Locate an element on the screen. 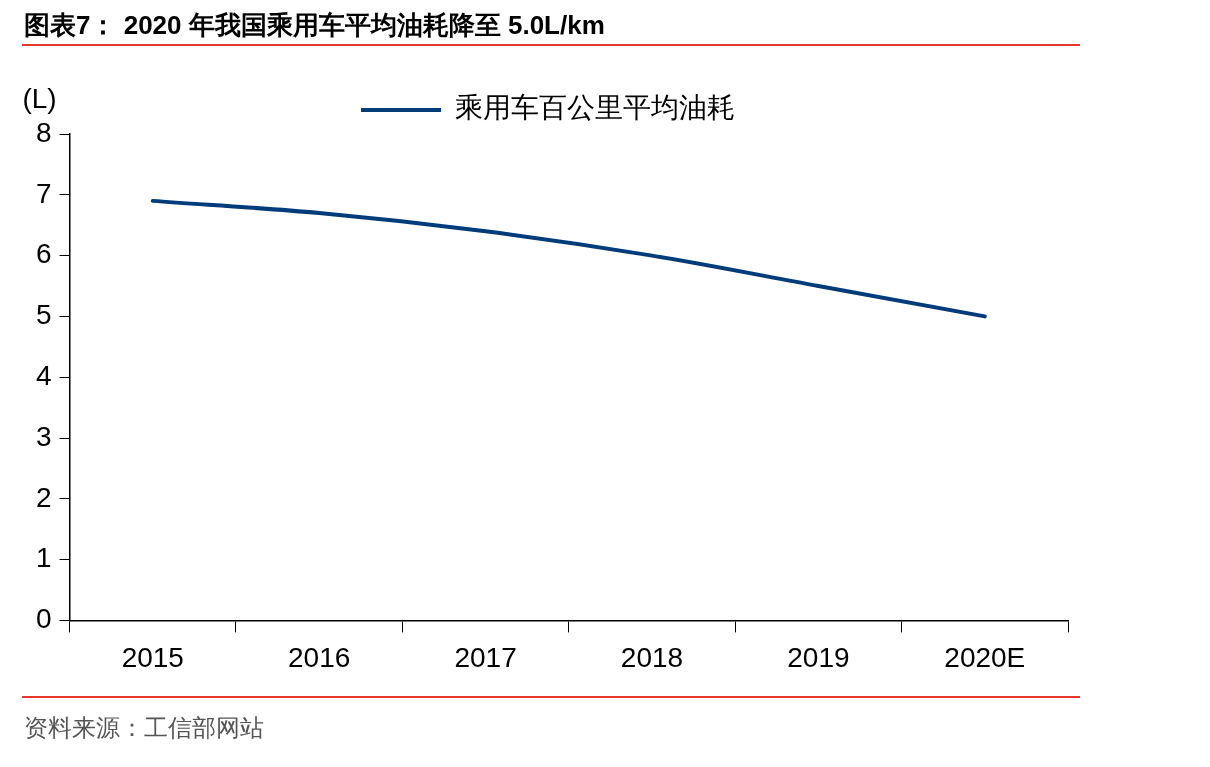 The image size is (1210, 767). y-tick-label: 5 is located at coordinates (43, 315).